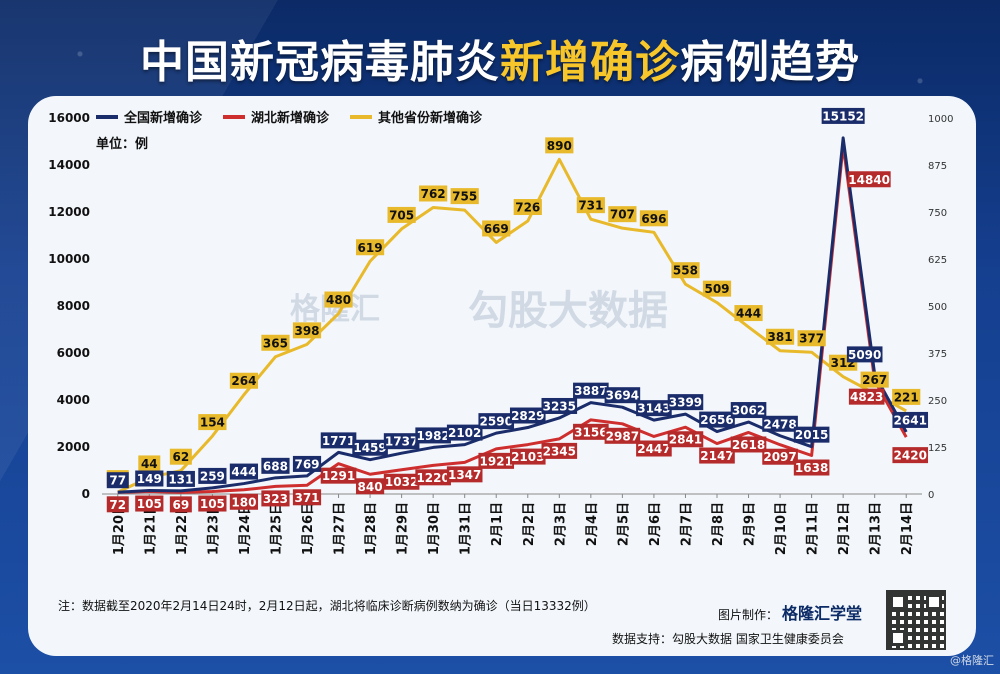 Image resolution: width=1000 pixels, height=674 pixels. I want to click on y-left-tick-label: 4000, so click(73, 400).